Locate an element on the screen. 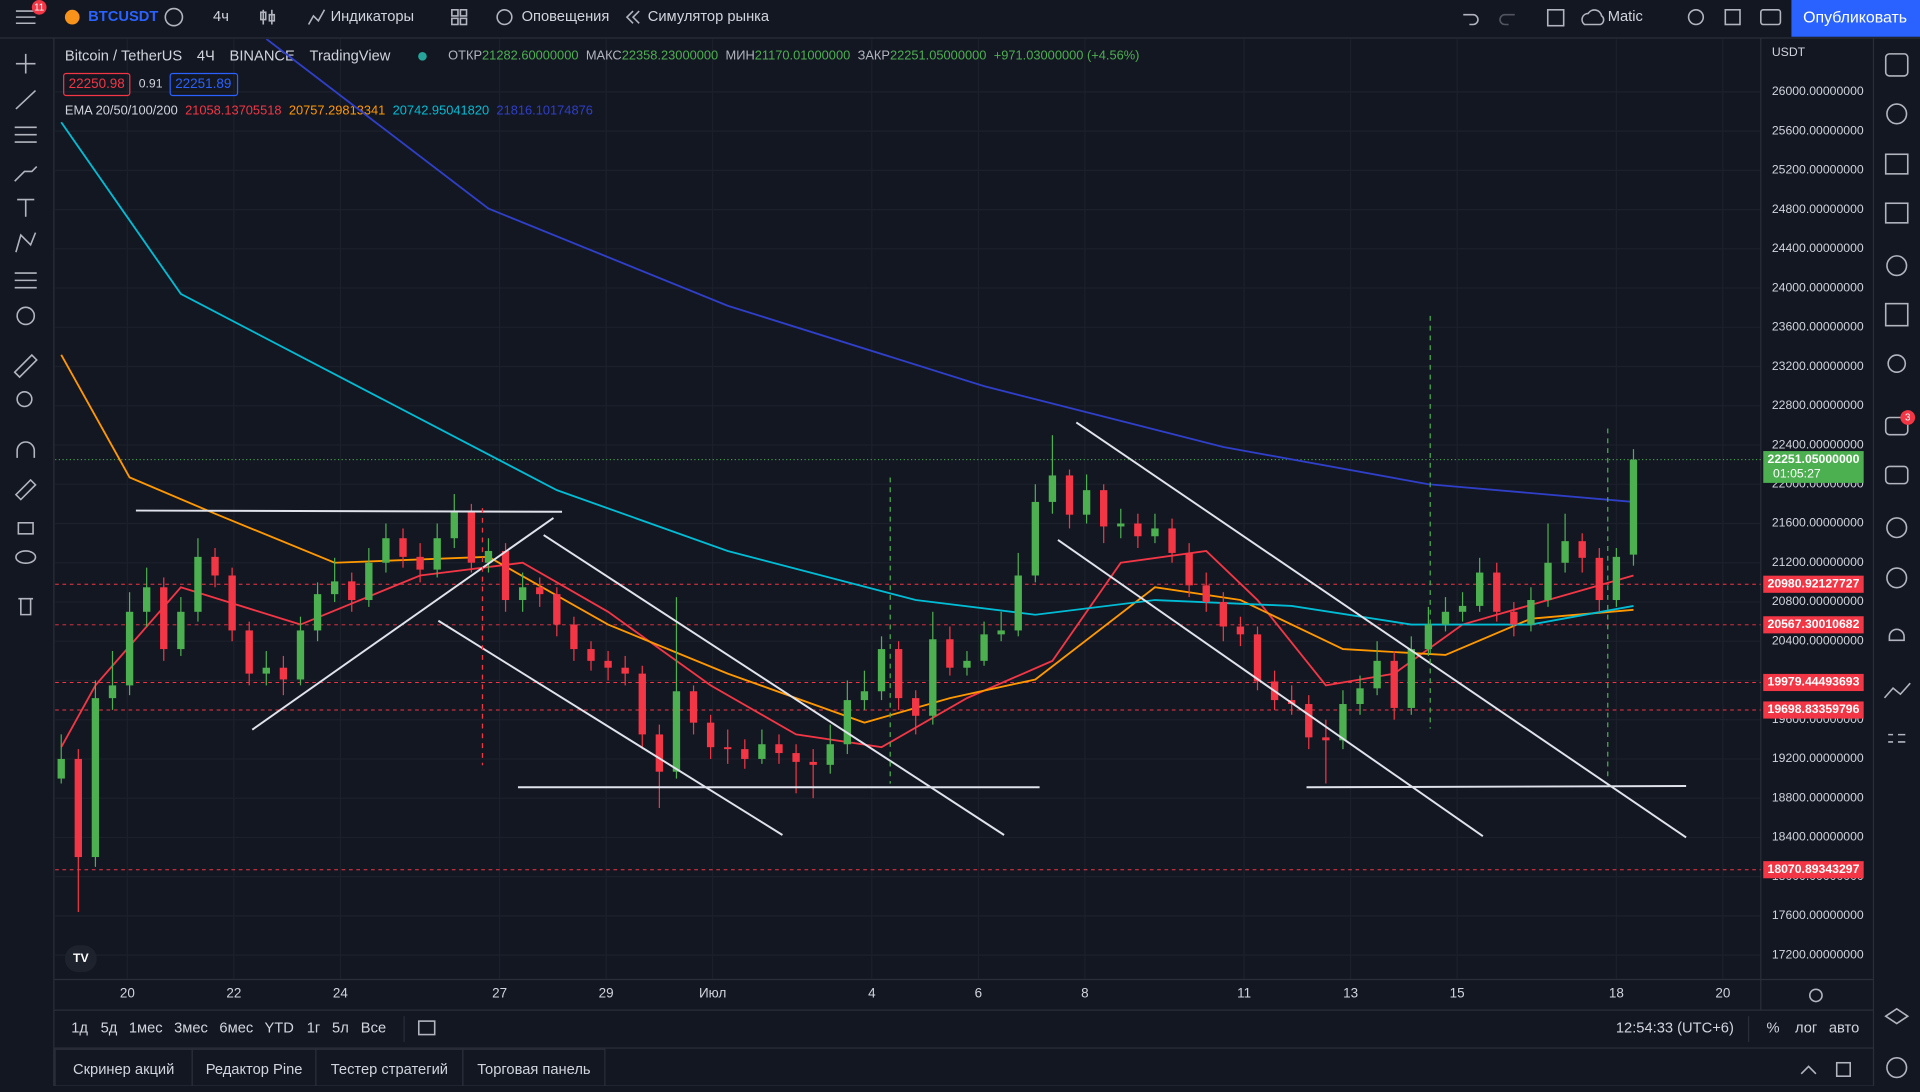 The width and height of the screenshot is (1920, 1092). range-button: 5л is located at coordinates (340, 1028).